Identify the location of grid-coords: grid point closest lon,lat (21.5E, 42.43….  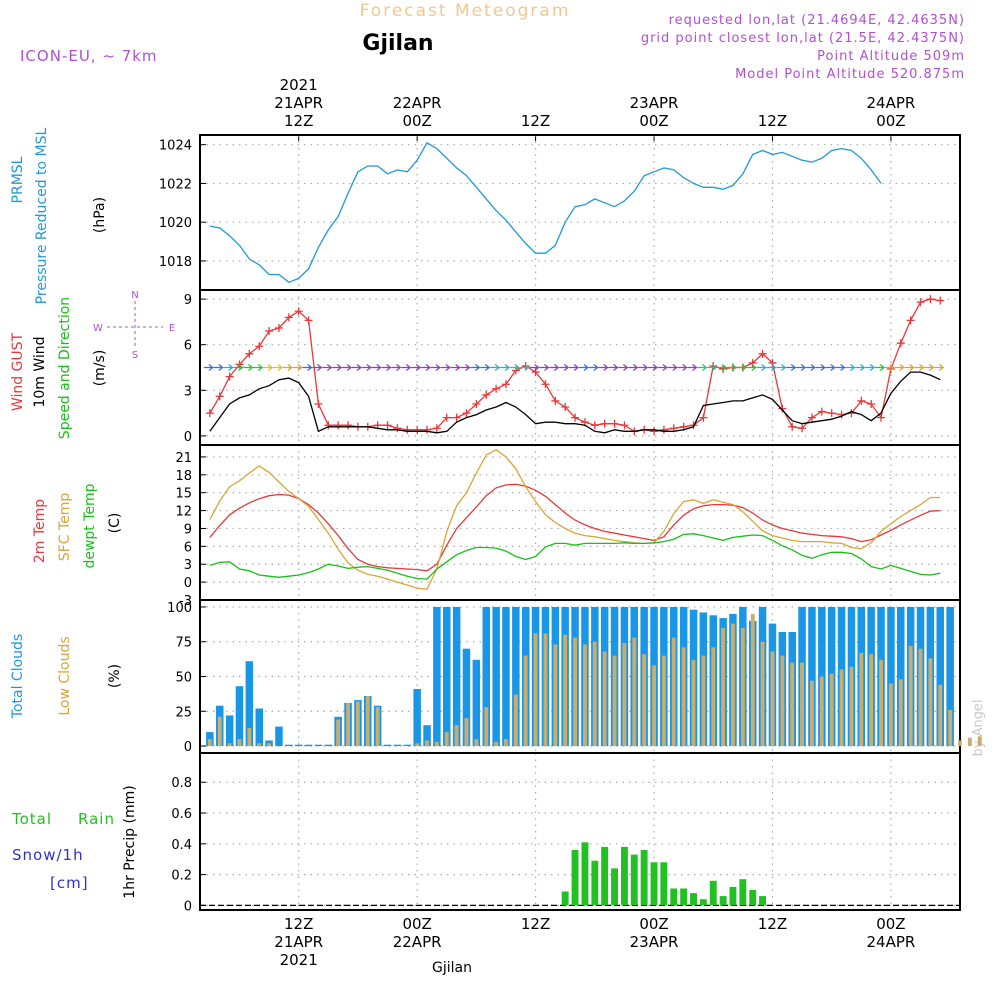
(803, 38).